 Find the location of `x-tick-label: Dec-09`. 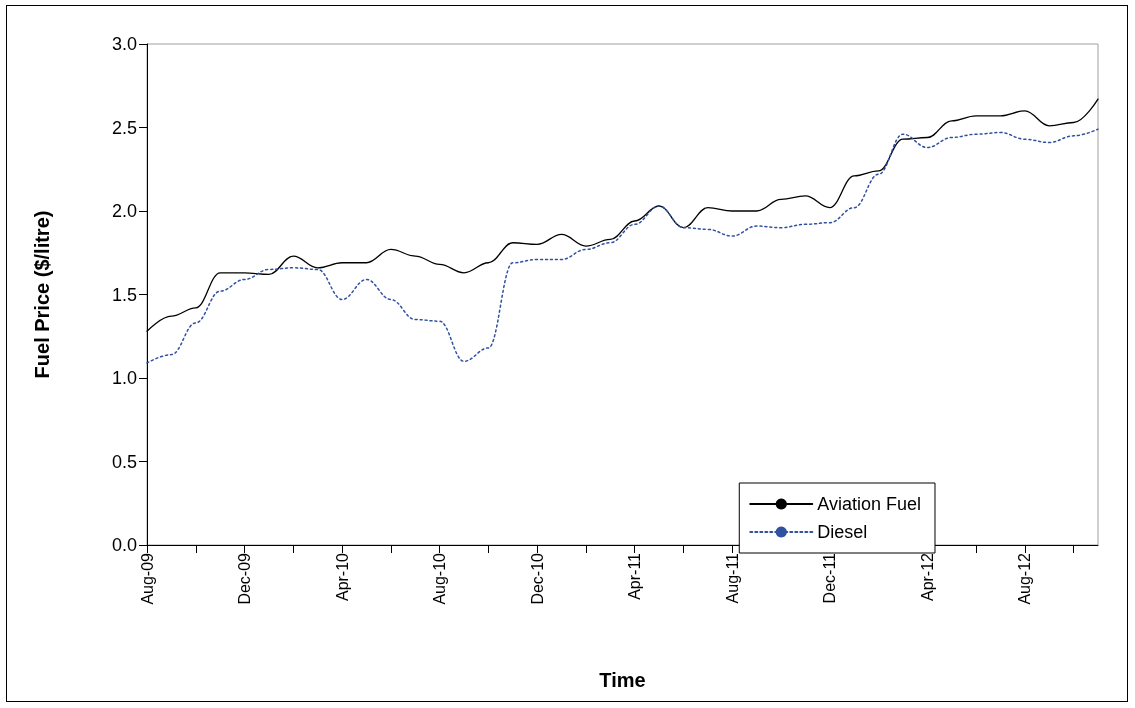

x-tick-label: Dec-09 is located at coordinates (245, 578).